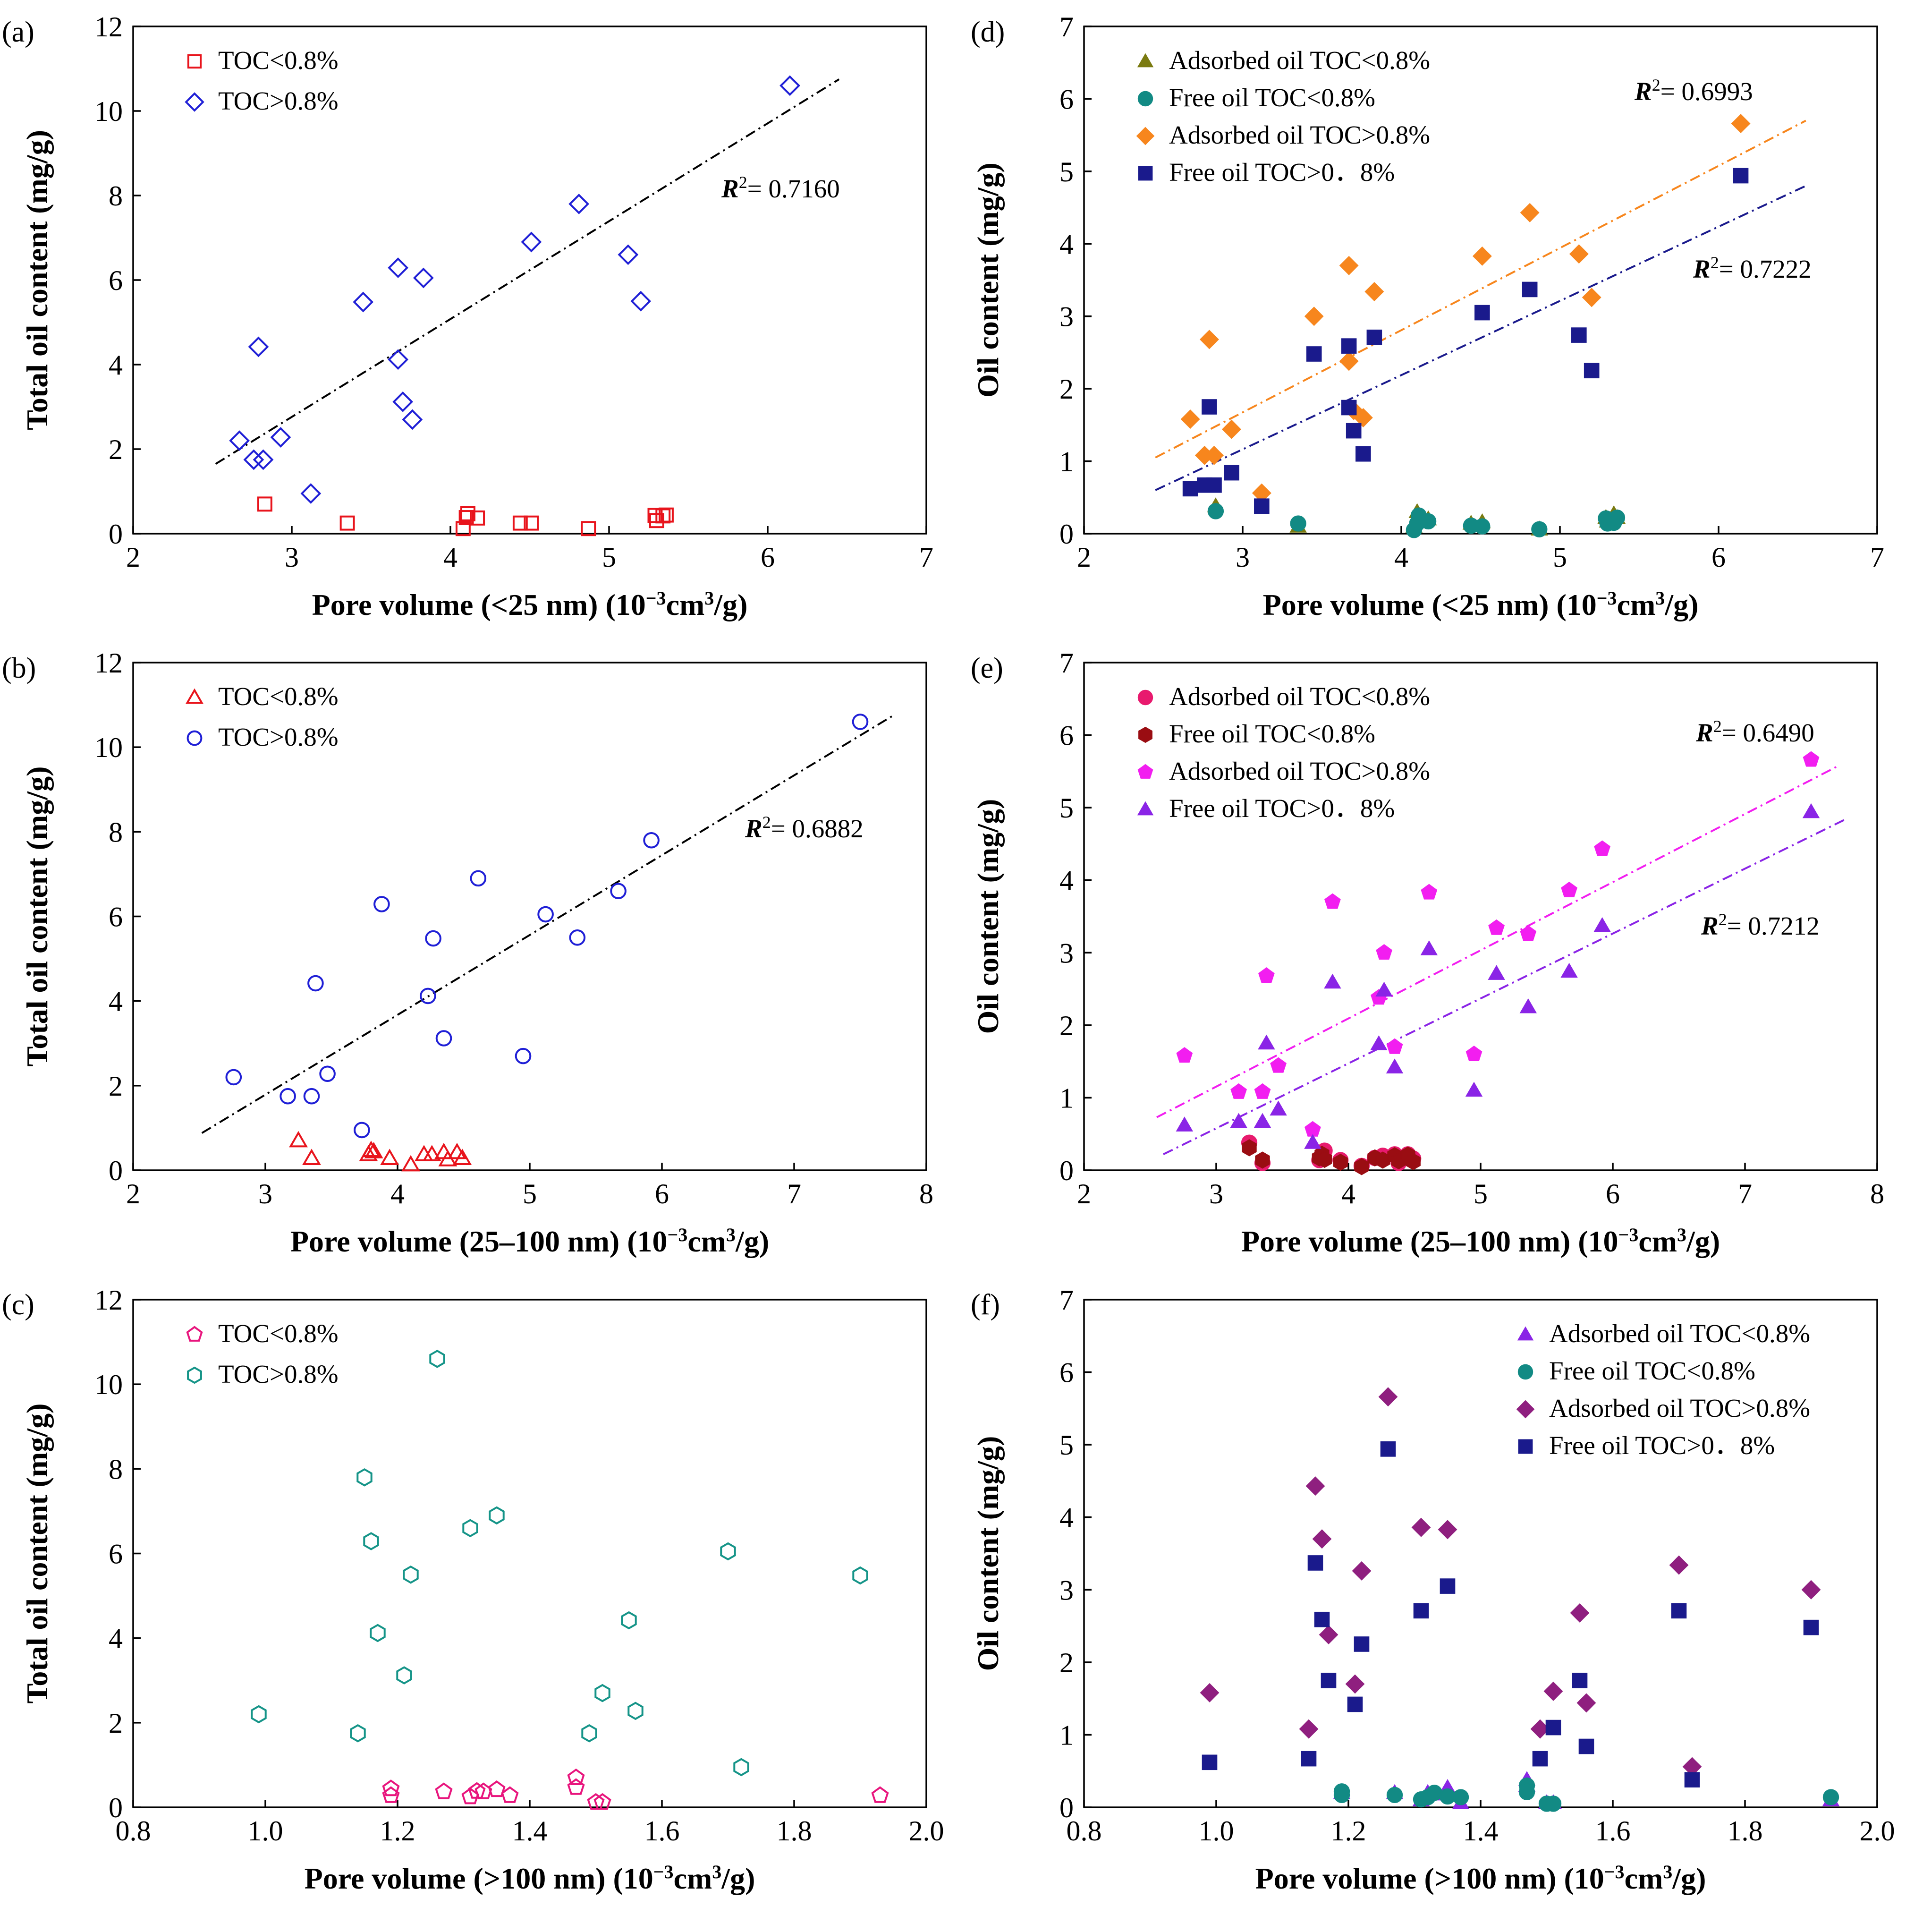 The width and height of the screenshot is (1906, 1932). Describe the element at coordinates (1877, 1831) in the screenshot. I see `x-tick-label: 2.0` at that location.